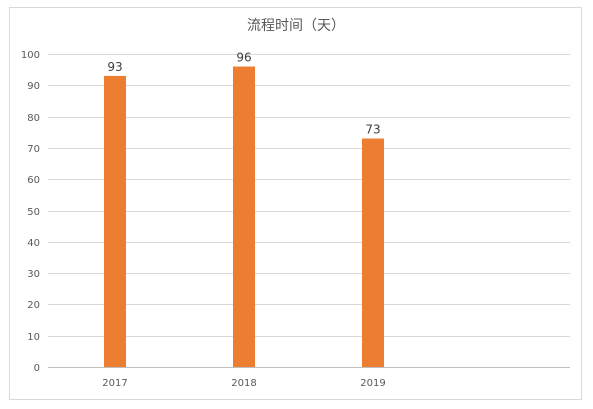  Describe the element at coordinates (33, 305) in the screenshot. I see `y-tick-label: 20` at that location.